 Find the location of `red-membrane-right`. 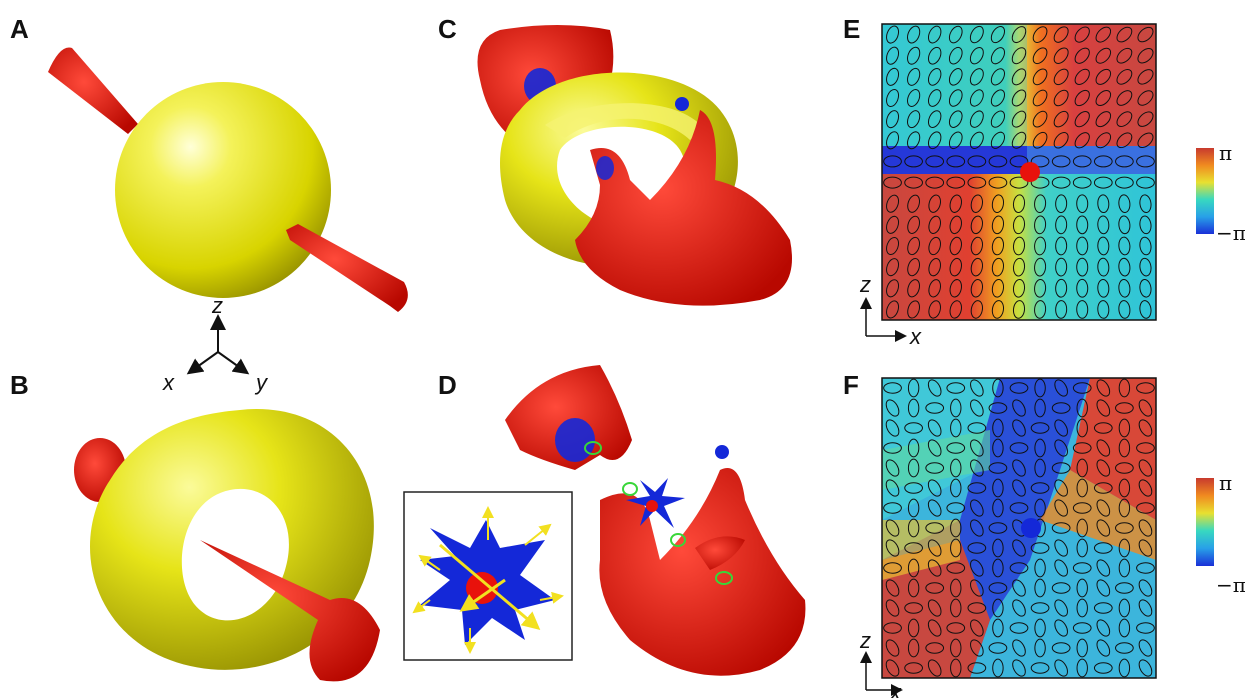

red-membrane-right is located at coordinates (683, 208).